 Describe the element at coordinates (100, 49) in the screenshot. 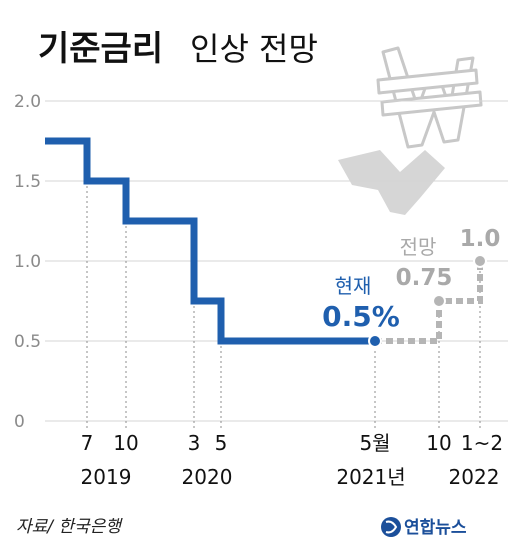

I see `chart-title-bold: 기준금리` at that location.